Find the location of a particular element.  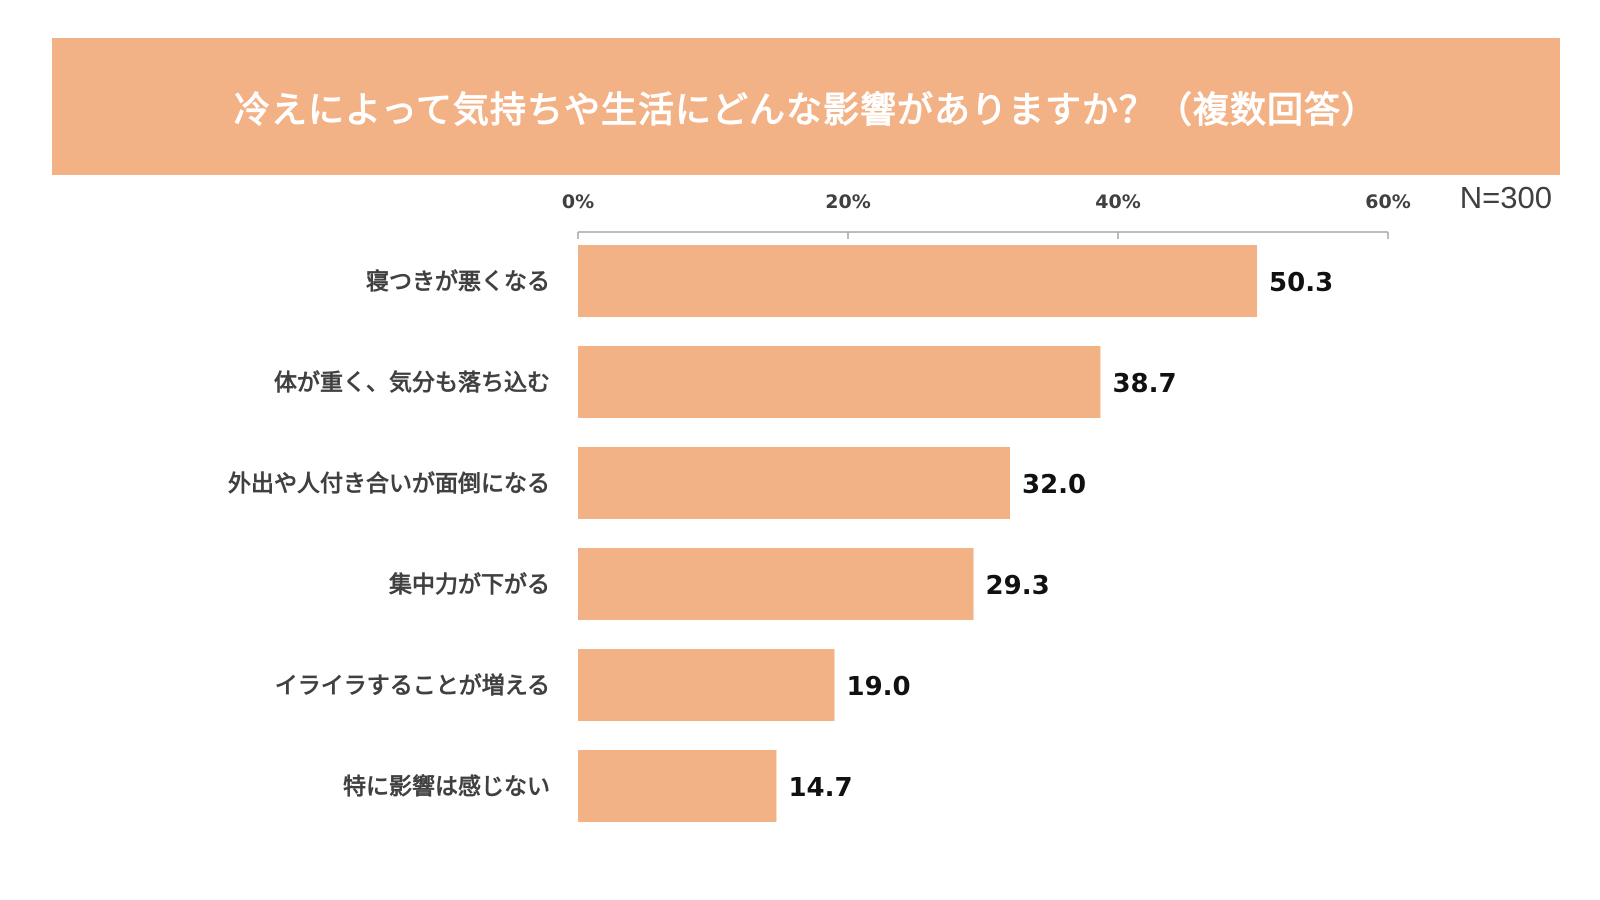

sample-size-label: N=300 is located at coordinates (1505, 197).